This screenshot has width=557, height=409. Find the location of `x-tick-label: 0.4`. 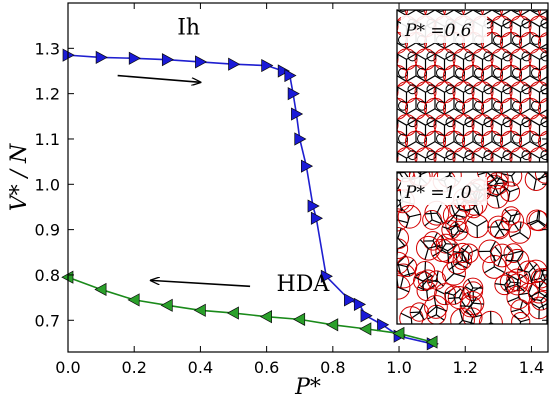

x-tick-label: 0.4 is located at coordinates (200, 367).